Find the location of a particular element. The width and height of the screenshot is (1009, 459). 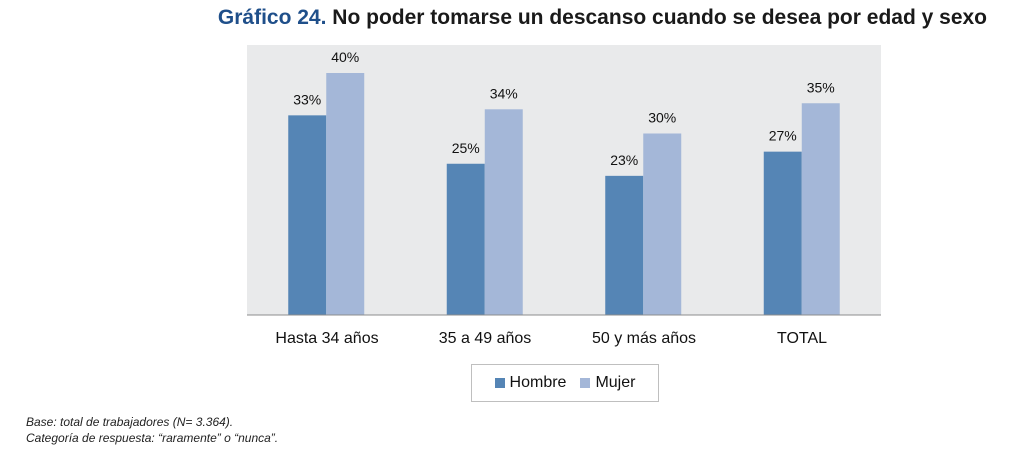

legend: Hombre Mujer is located at coordinates (565, 383).